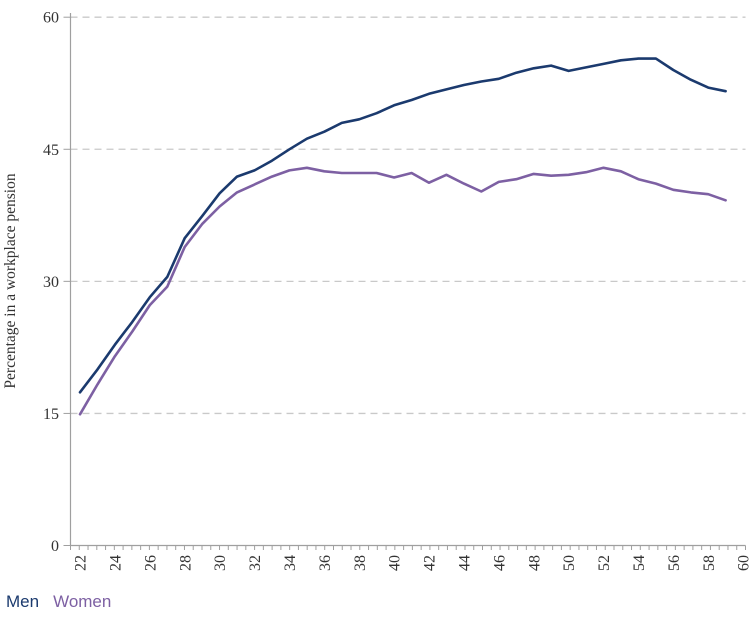  Describe the element at coordinates (569, 563) in the screenshot. I see `x-tick-label: 50` at that location.